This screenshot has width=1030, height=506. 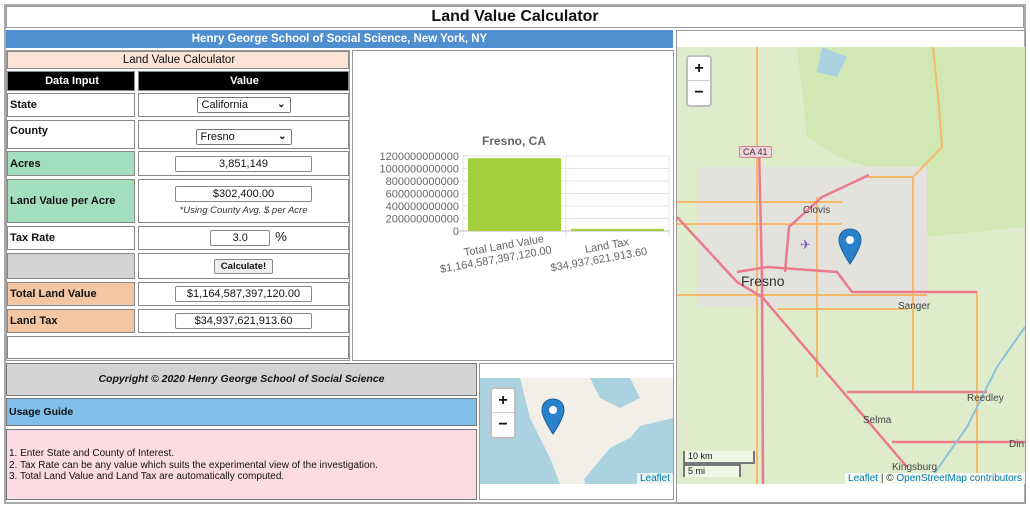 I want to click on tax-rate-input: 3.0, so click(x=240, y=238).